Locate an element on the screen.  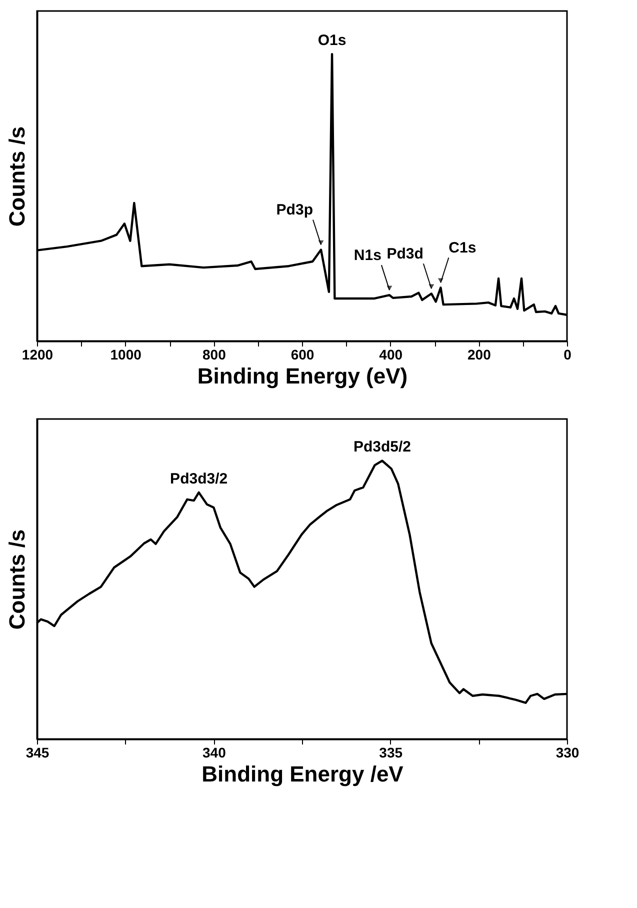
x-tick-label: 335 is located at coordinates (391, 752).